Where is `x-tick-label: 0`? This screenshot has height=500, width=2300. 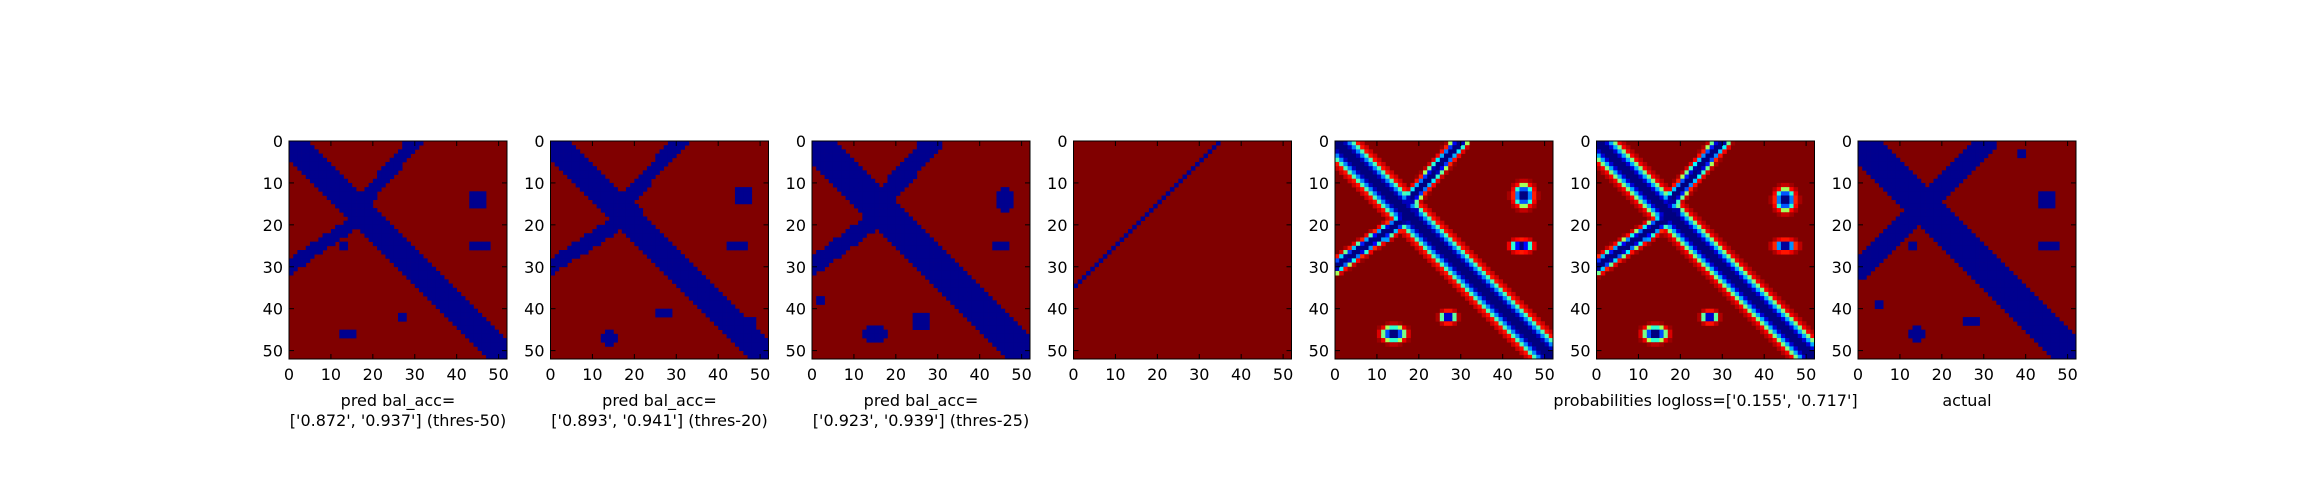
x-tick-label: 0 is located at coordinates (289, 374).